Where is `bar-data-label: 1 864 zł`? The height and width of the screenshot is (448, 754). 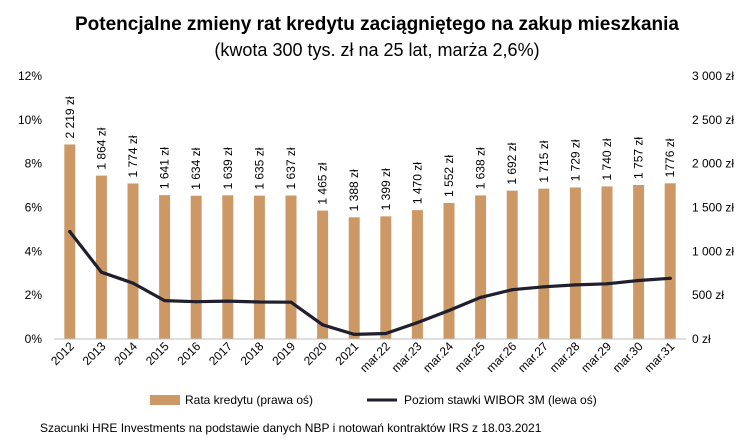
bar-data-label: 1 864 zł is located at coordinates (101, 148).